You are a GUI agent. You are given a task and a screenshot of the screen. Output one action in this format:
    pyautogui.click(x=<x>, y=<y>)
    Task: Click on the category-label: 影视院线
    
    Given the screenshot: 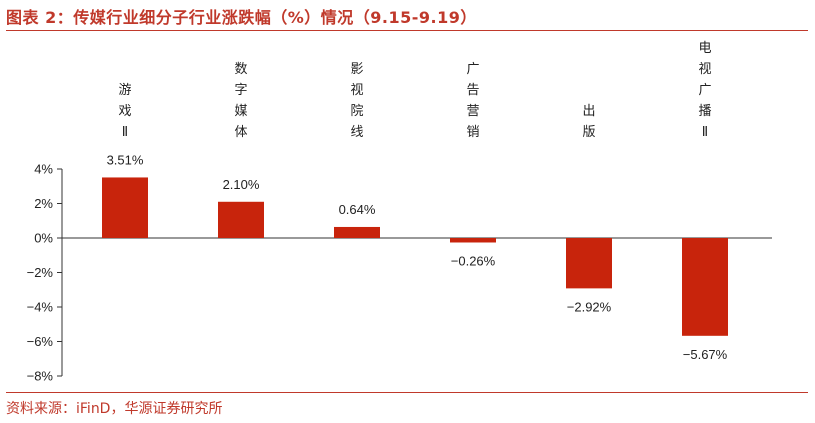 What is the action you would take?
    pyautogui.click(x=356, y=101)
    